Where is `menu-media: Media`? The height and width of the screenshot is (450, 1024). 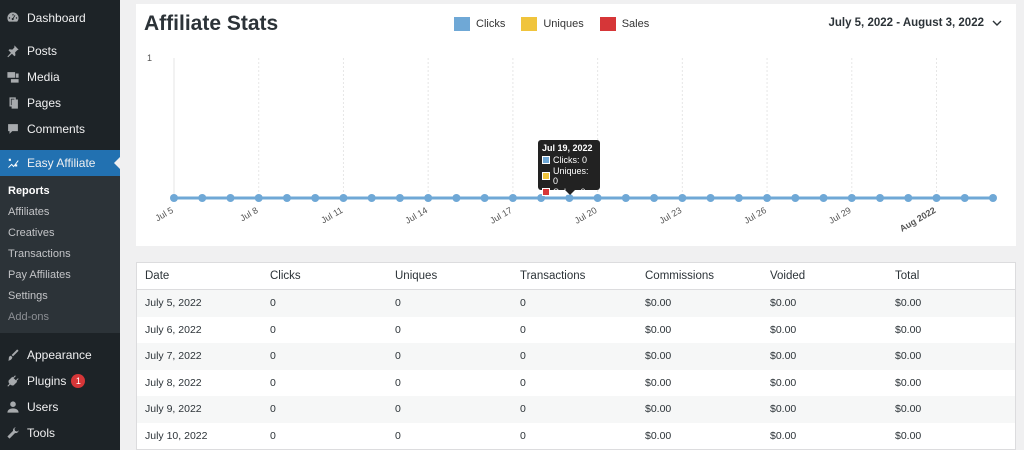
menu-media: Media is located at coordinates (60, 77).